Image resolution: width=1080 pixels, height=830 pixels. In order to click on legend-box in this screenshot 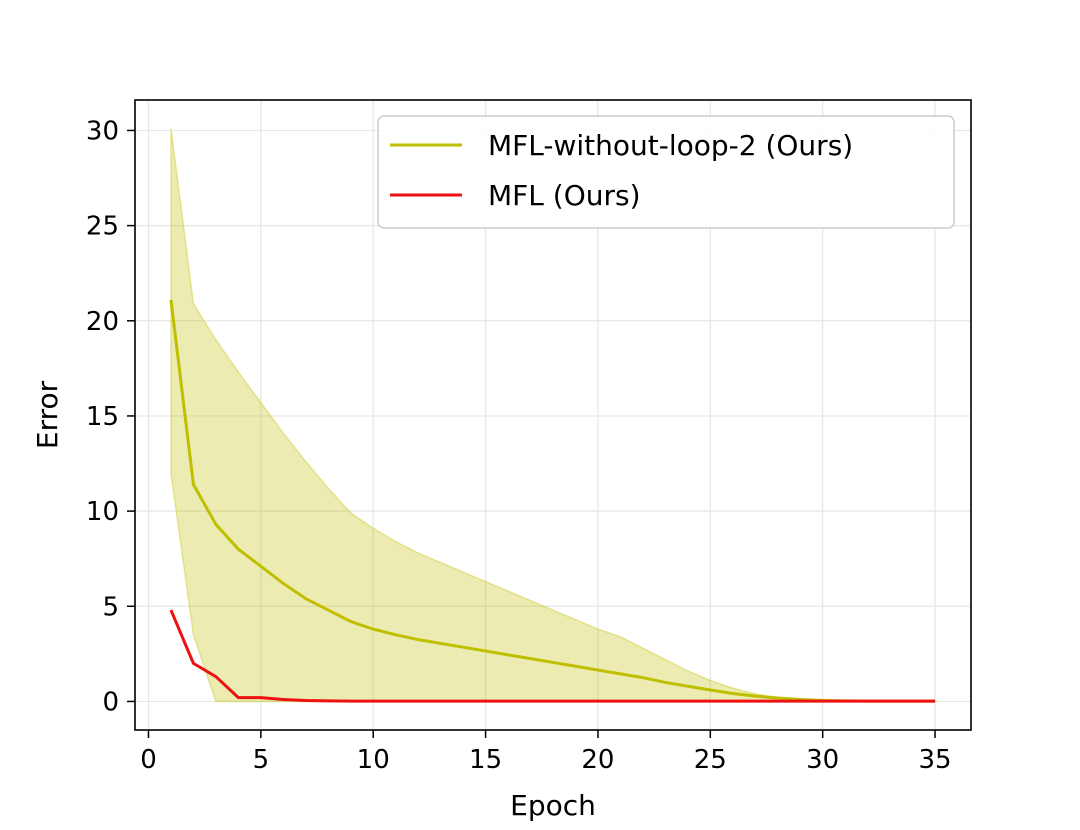, I will do `click(666, 172)`.